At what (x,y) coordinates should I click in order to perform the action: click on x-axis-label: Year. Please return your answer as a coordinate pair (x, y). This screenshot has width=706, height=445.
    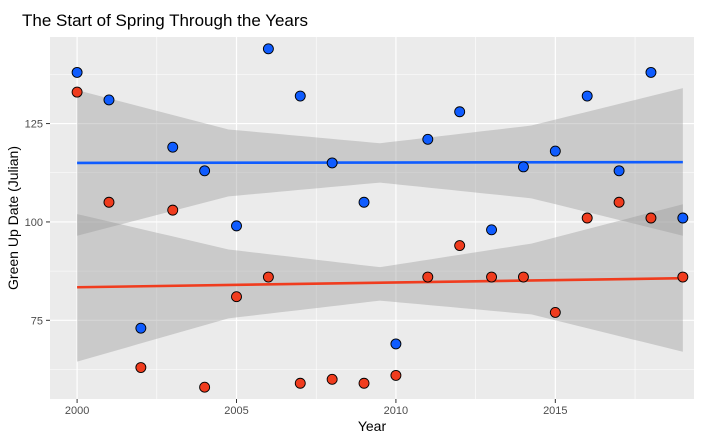
    Looking at the image, I should click on (372, 426).